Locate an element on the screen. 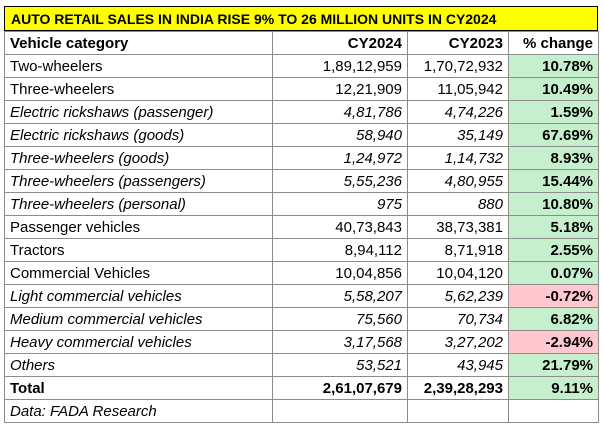 This screenshot has height=445, width=604. category-cell: Others is located at coordinates (138, 365).